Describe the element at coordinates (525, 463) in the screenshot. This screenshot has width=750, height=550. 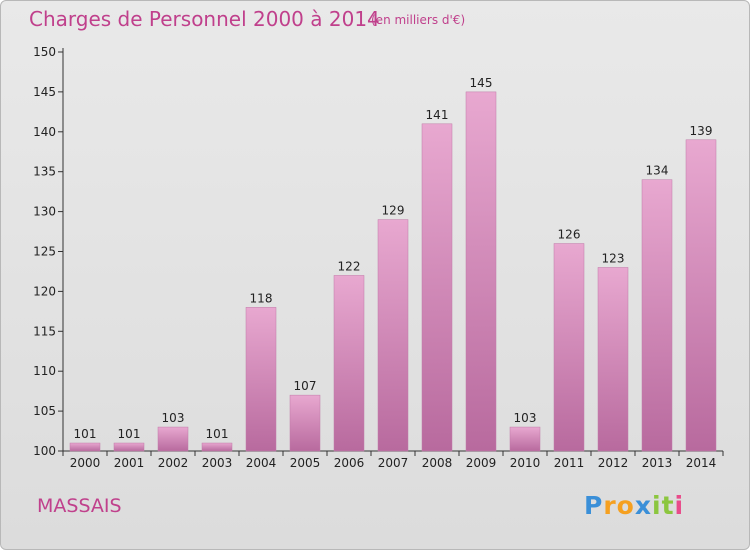
I see `x-tick-label: 2010` at that location.